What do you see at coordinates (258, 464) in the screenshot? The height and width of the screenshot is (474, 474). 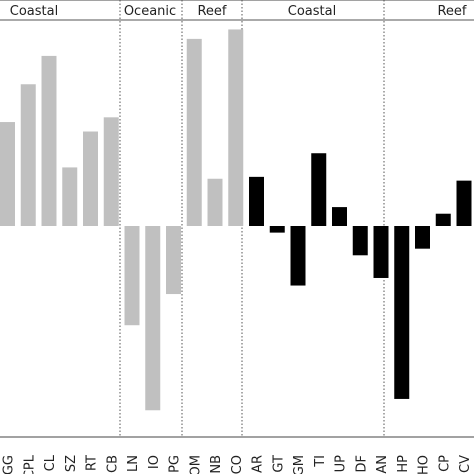 I see `tick-label-ar: AR` at bounding box center [258, 464].